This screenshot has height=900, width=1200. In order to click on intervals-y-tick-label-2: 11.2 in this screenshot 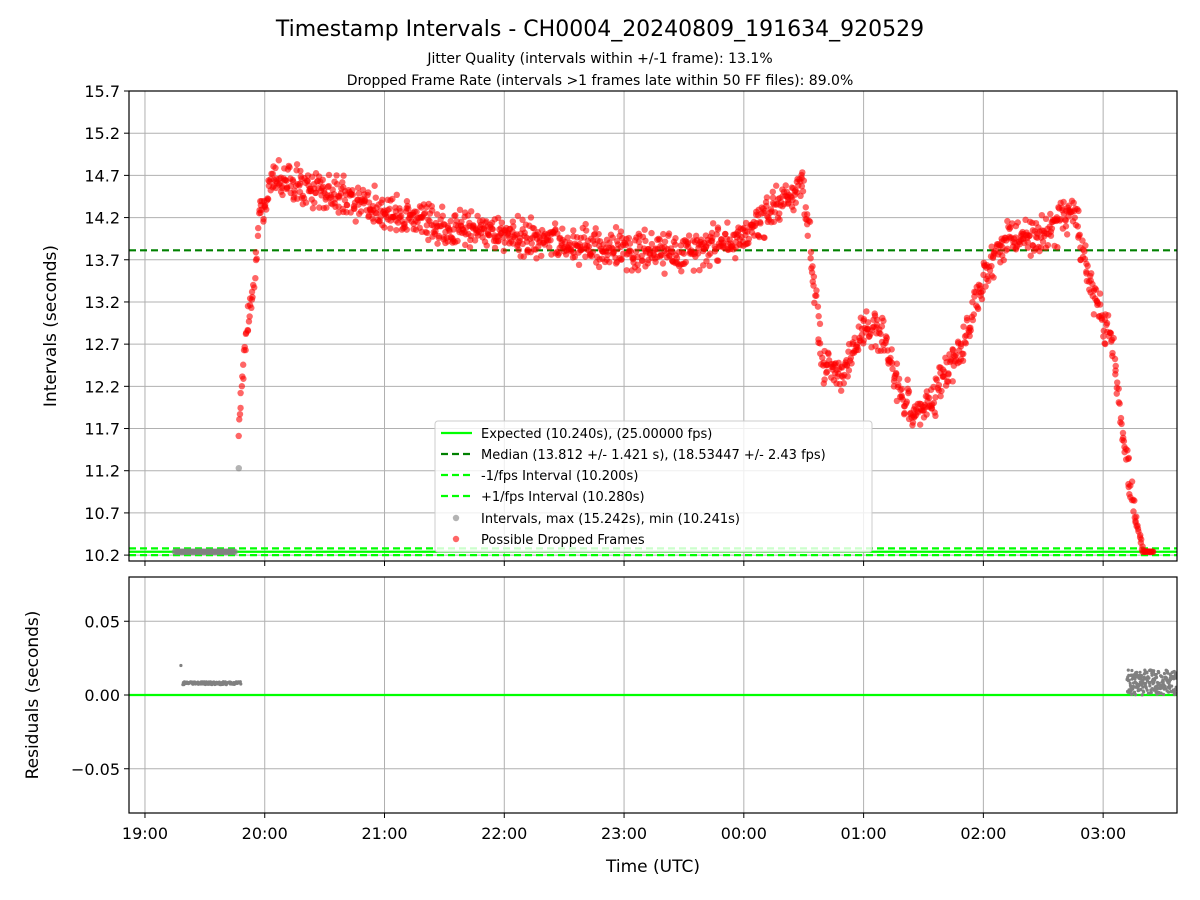, I will do `click(102, 471)`.